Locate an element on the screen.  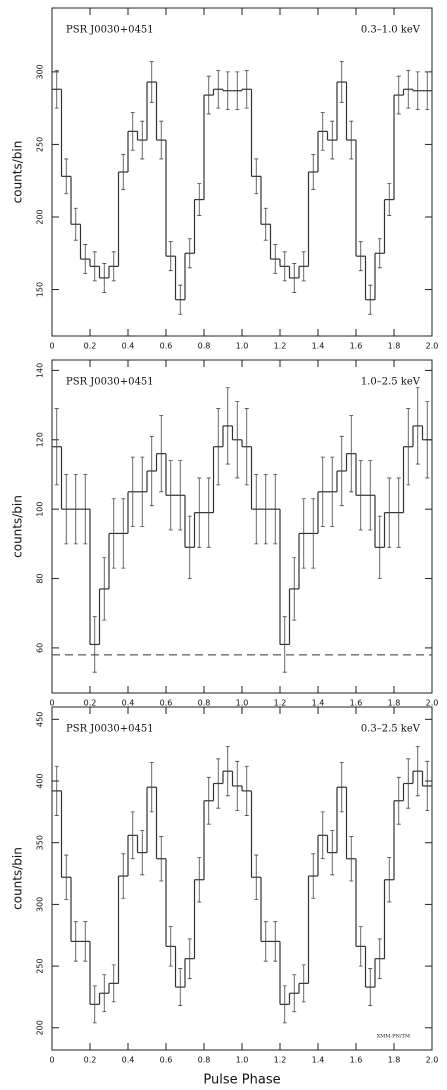
credit-note: XMM-PN/TM is located at coordinates (393, 1037).